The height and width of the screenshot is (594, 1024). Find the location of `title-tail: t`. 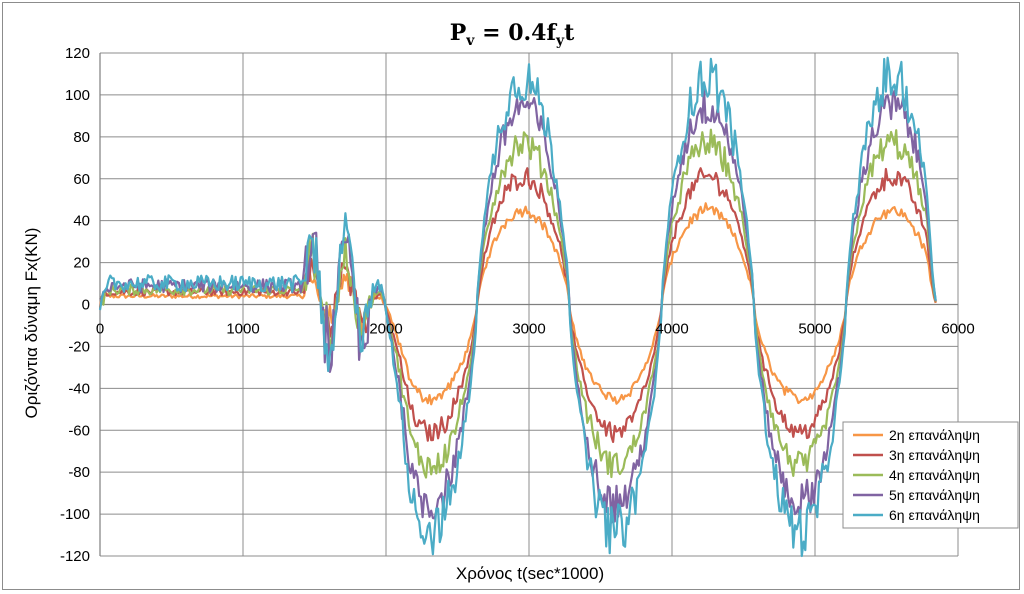

title-tail: t is located at coordinates (569, 33).